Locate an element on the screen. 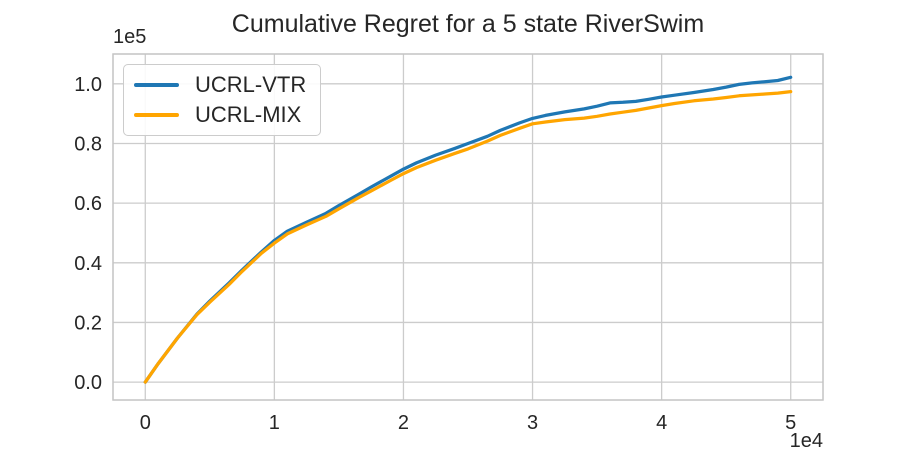 The width and height of the screenshot is (913, 457). y-tick-label: 0.2 is located at coordinates (88, 323).